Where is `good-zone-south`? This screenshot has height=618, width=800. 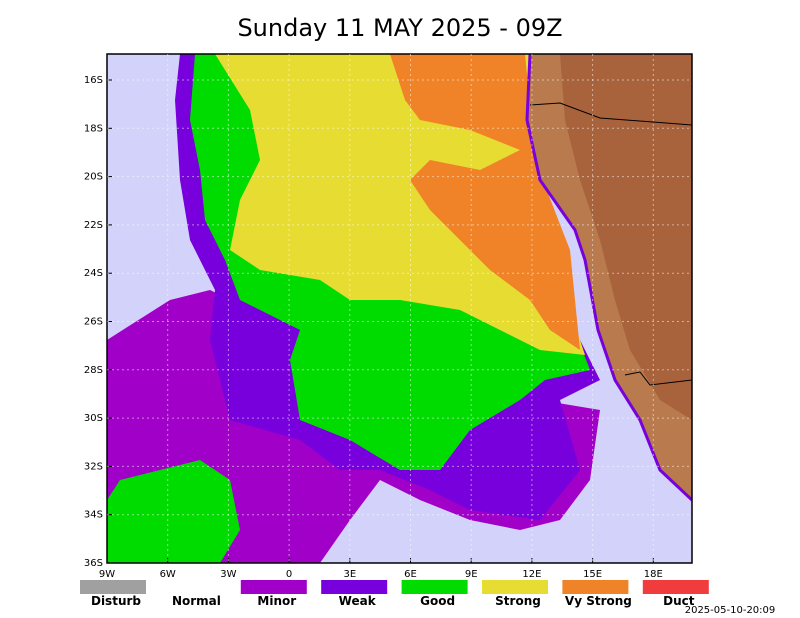
good-zone-south is located at coordinates (173, 511).